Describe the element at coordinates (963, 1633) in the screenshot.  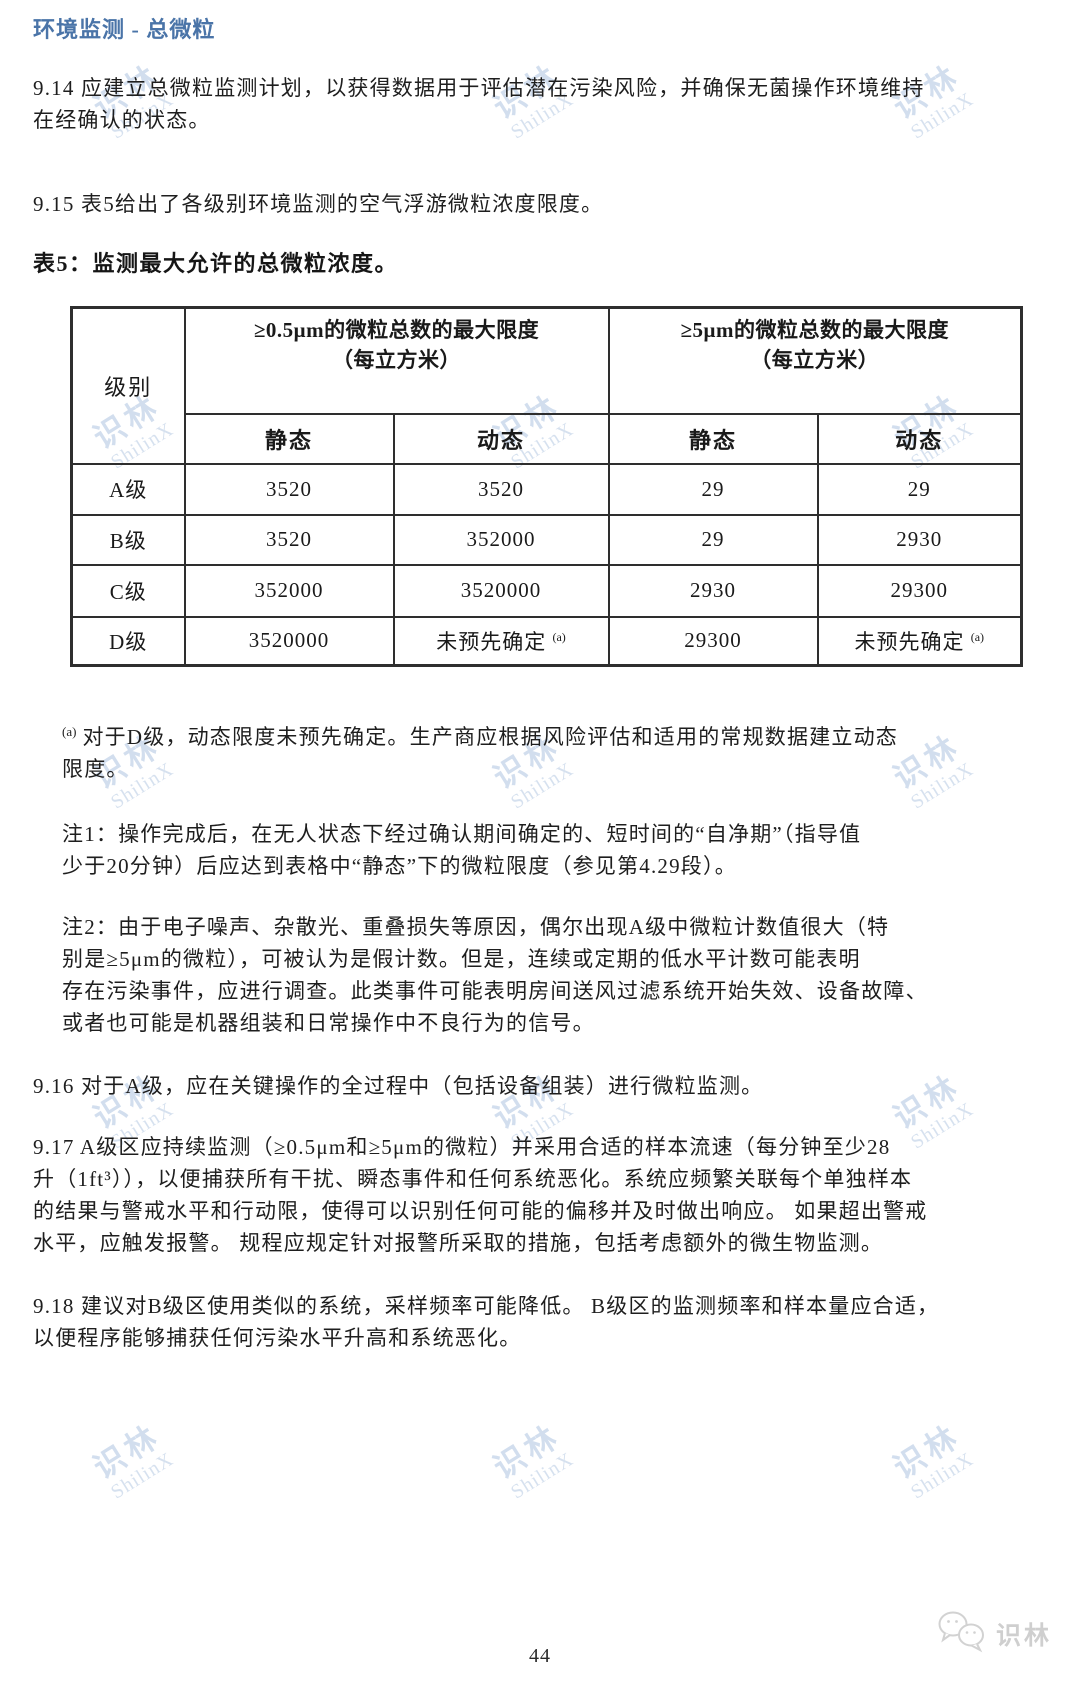
I see `wechat-chat-bubbles-icon` at that location.